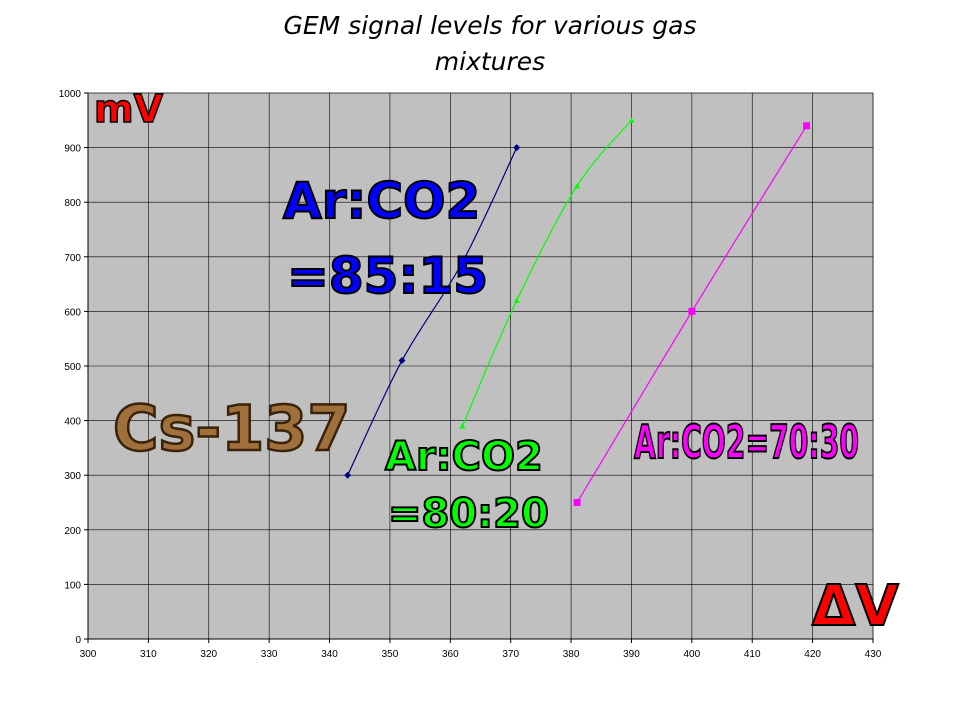 This screenshot has height=720, width=960. What do you see at coordinates (450, 654) in the screenshot?
I see `x-tick-label: 360` at bounding box center [450, 654].